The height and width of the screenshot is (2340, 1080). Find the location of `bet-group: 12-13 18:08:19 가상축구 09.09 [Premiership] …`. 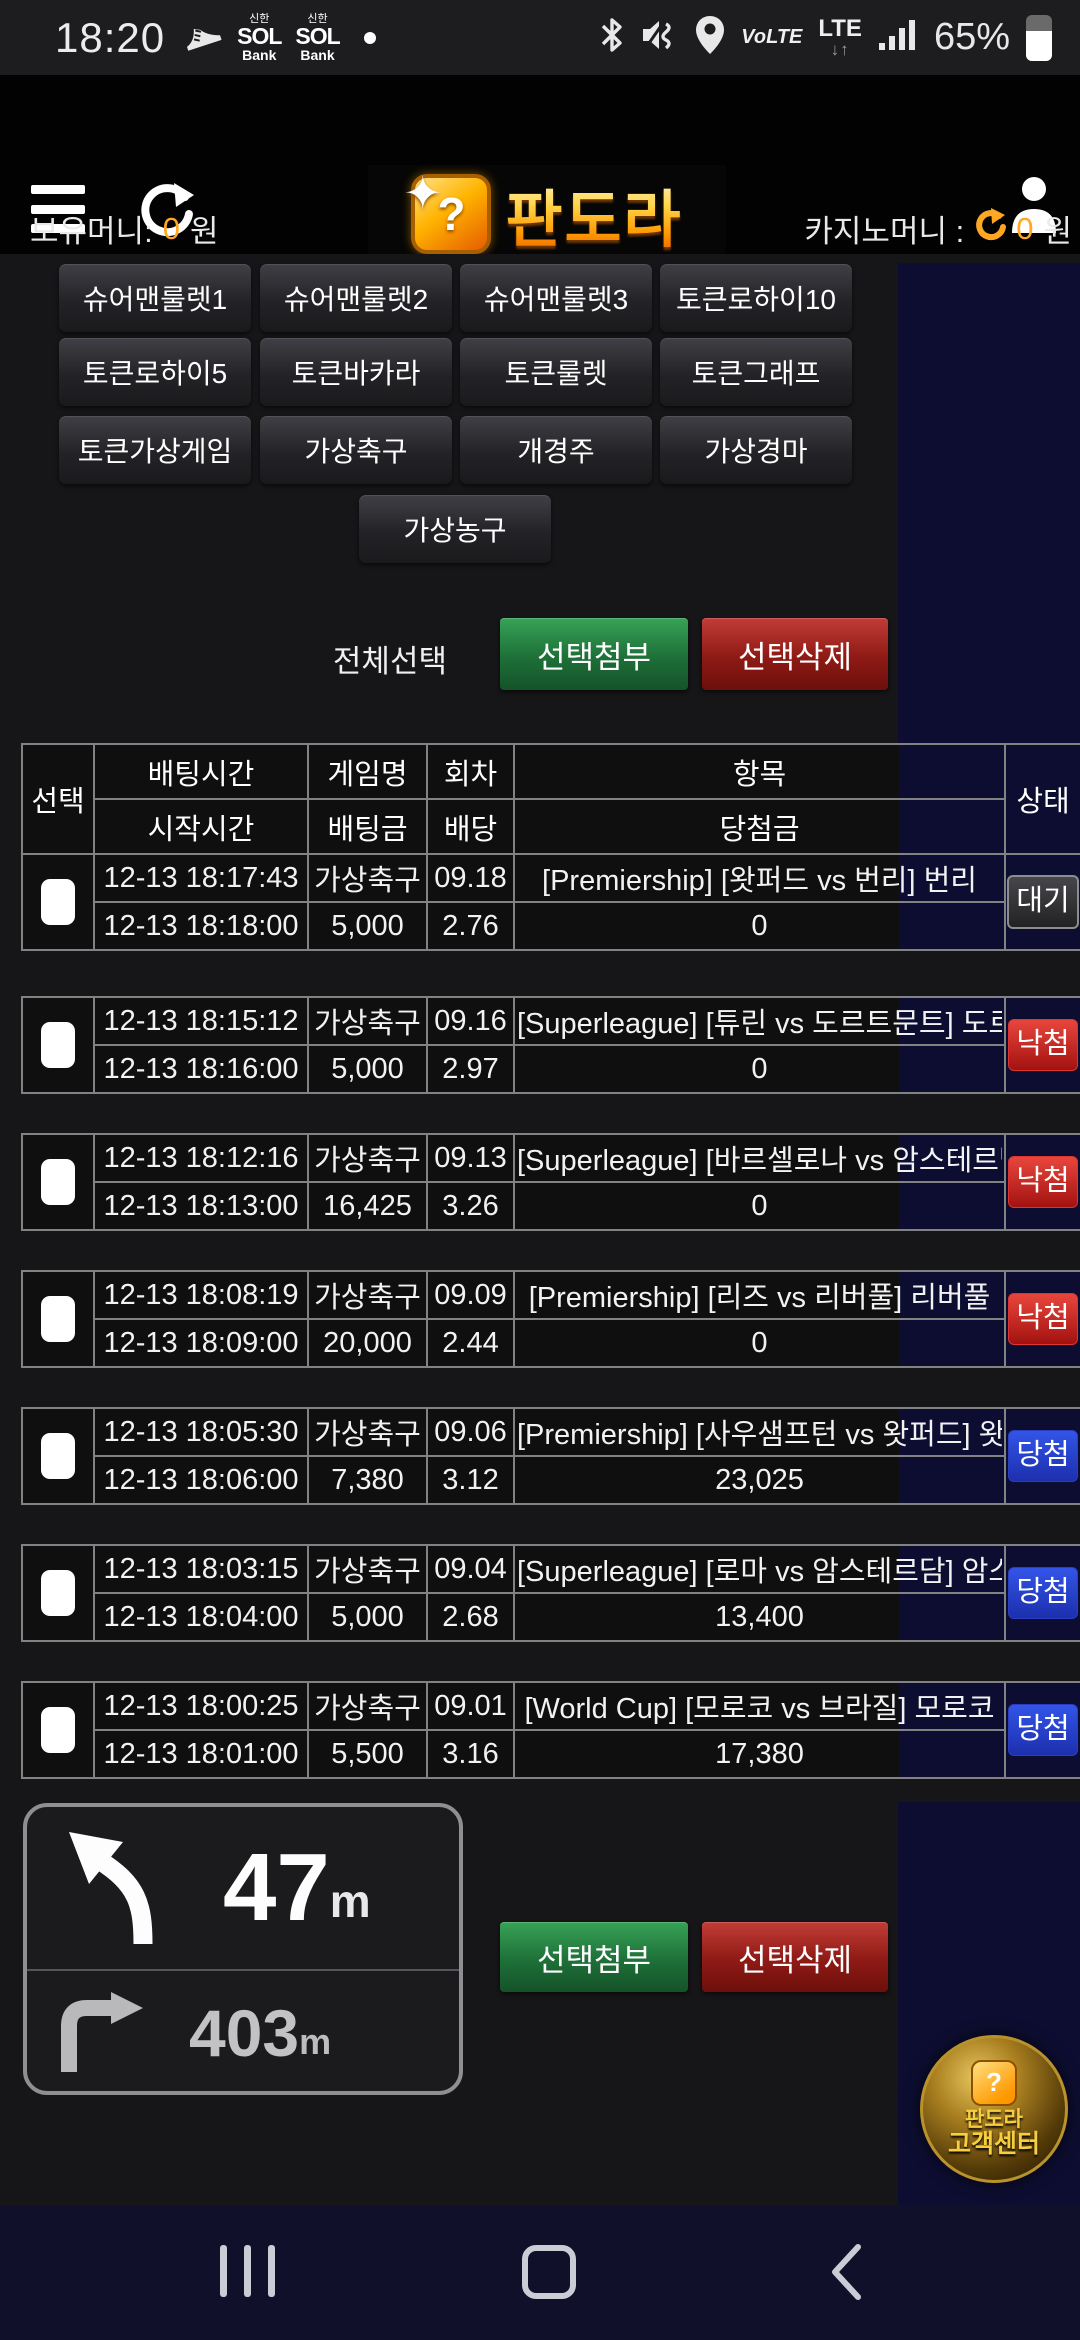

bet-group: 12-13 18:08:19 가상축구 09.09 [Premiership] … is located at coordinates (550, 1319).